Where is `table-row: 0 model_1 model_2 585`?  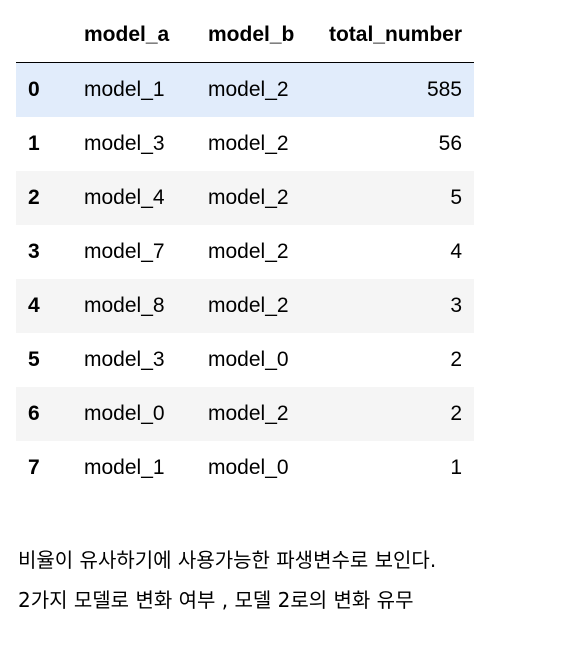
table-row: 0 model_1 model_2 585 is located at coordinates (245, 89).